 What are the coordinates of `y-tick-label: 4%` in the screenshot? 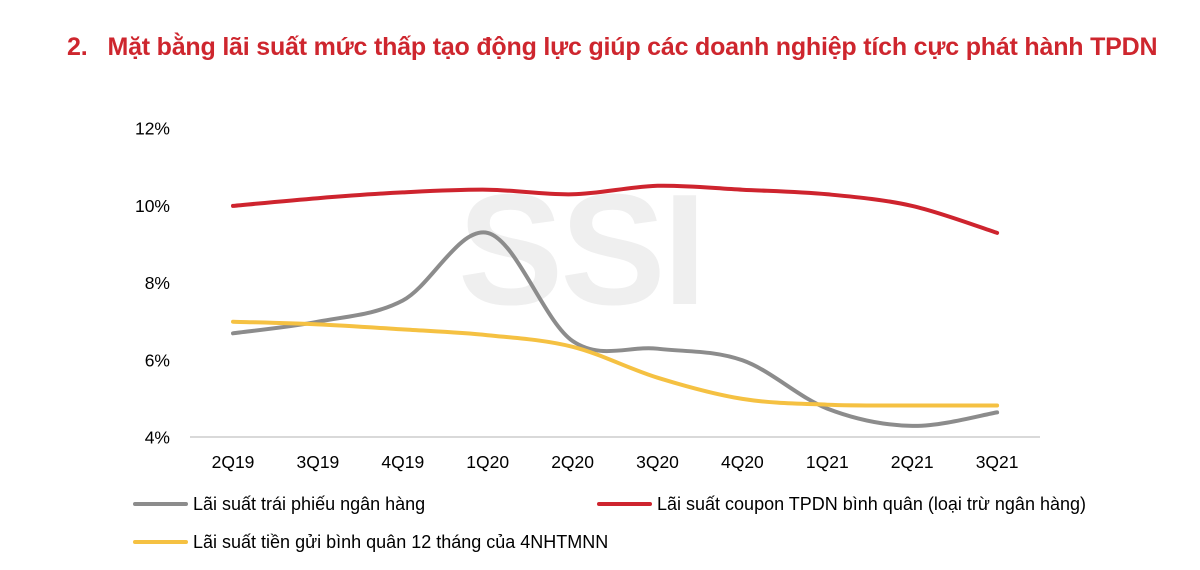 It's located at (157, 438).